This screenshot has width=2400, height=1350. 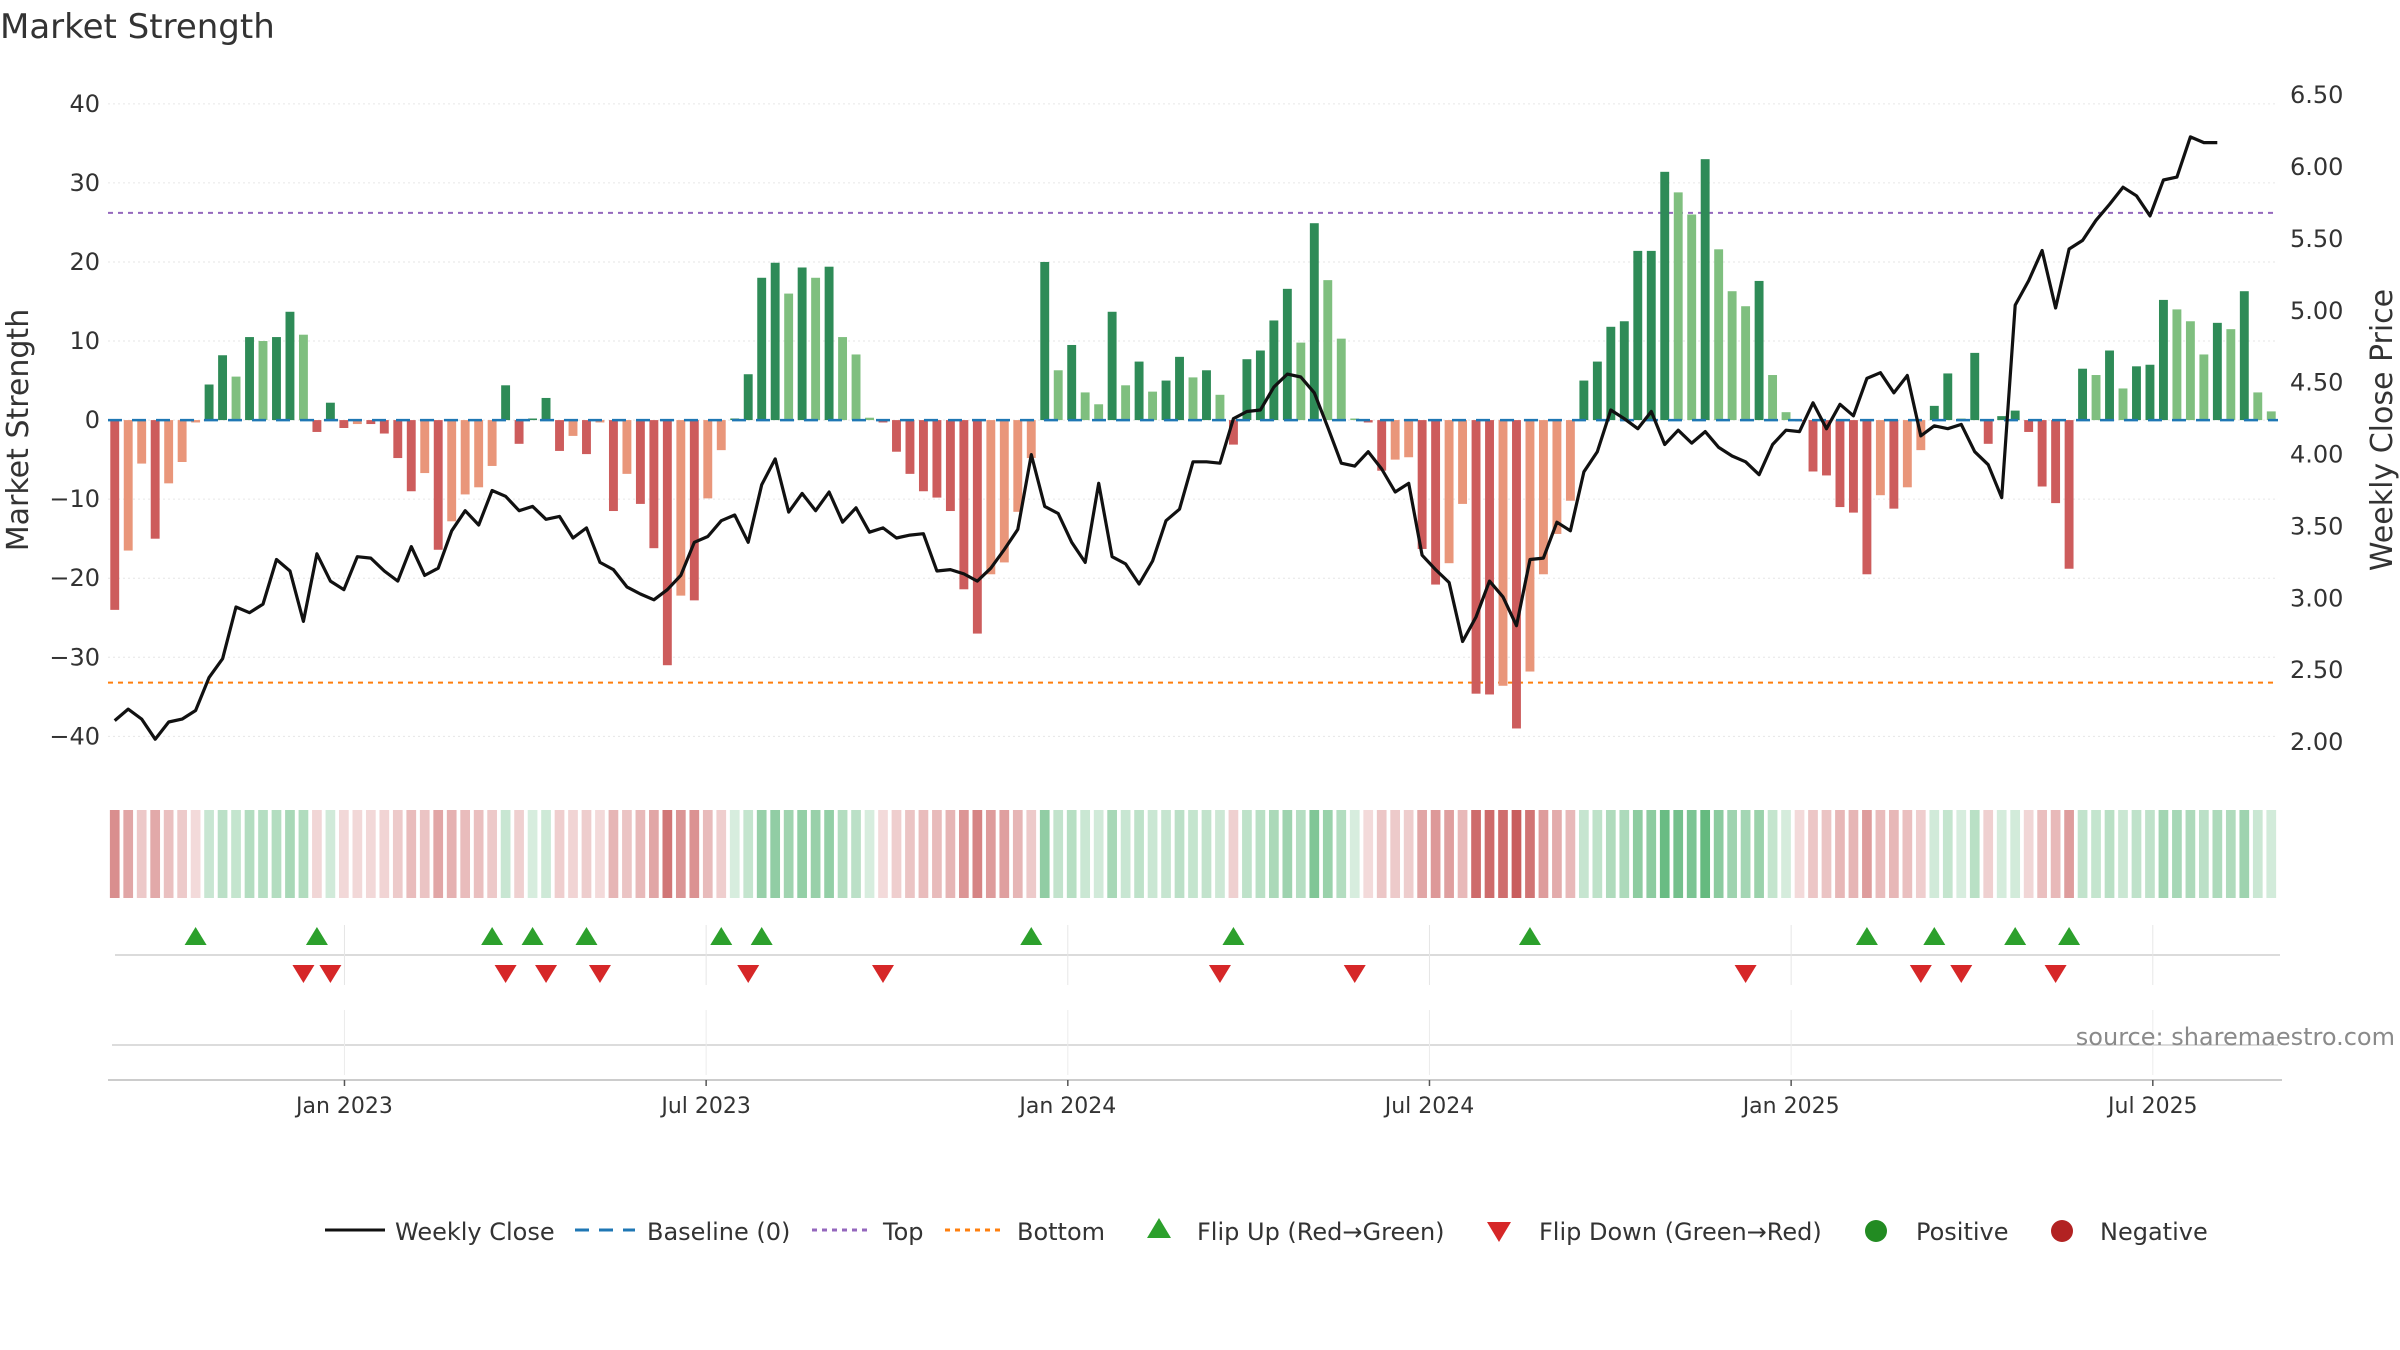 I want to click on x-tick-label: Jan 2025, so click(x=1790, y=1106).